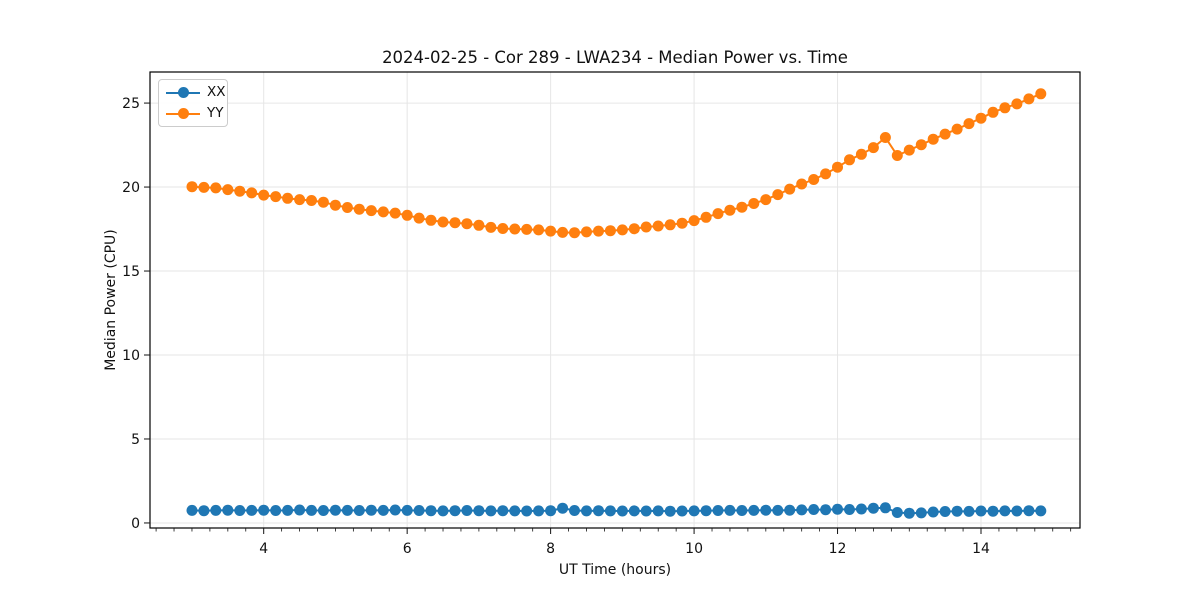 The width and height of the screenshot is (1200, 600). What do you see at coordinates (216, 92) in the screenshot?
I see `legend-label-xx: XX` at bounding box center [216, 92].